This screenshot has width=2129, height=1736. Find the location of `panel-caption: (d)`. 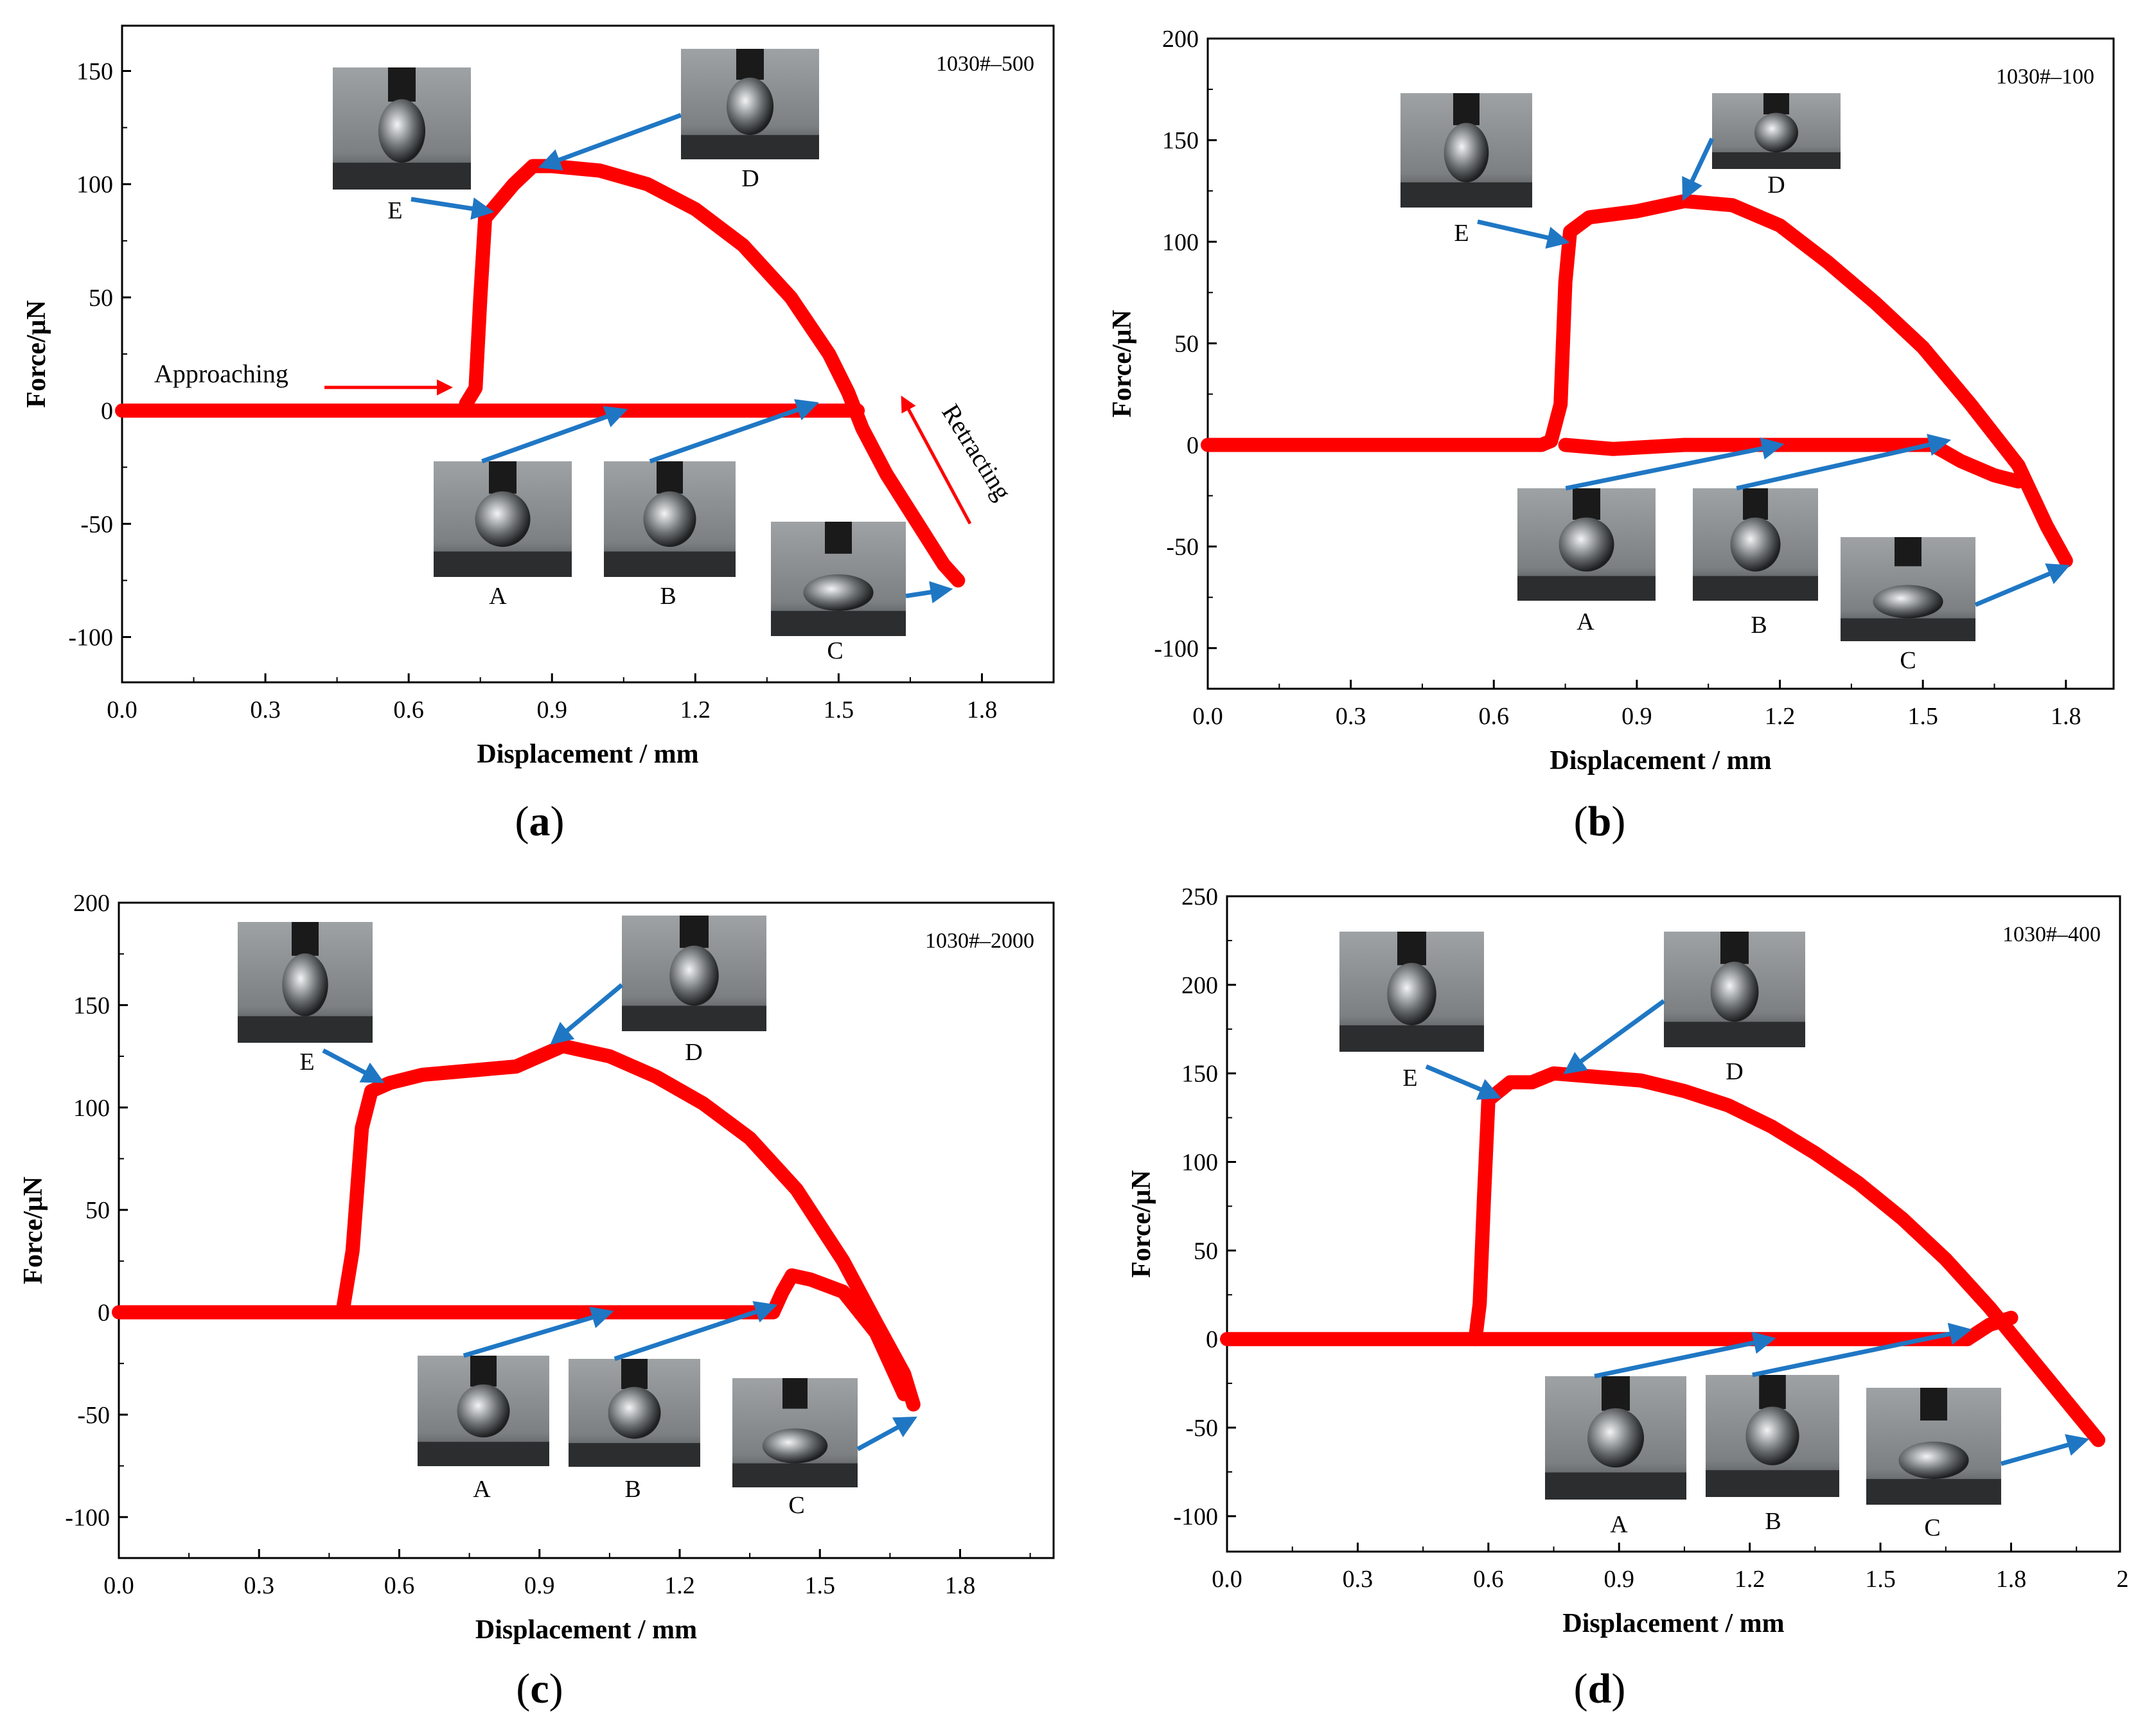

panel-caption: (d) is located at coordinates (1600, 1688).